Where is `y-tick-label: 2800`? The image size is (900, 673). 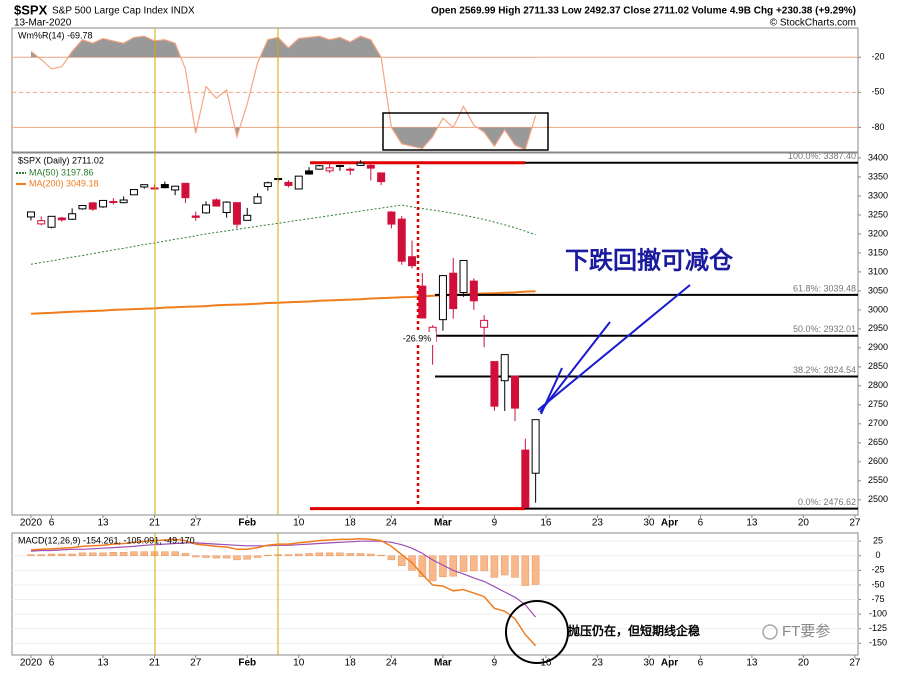 y-tick-label: 2800 is located at coordinates (878, 385).